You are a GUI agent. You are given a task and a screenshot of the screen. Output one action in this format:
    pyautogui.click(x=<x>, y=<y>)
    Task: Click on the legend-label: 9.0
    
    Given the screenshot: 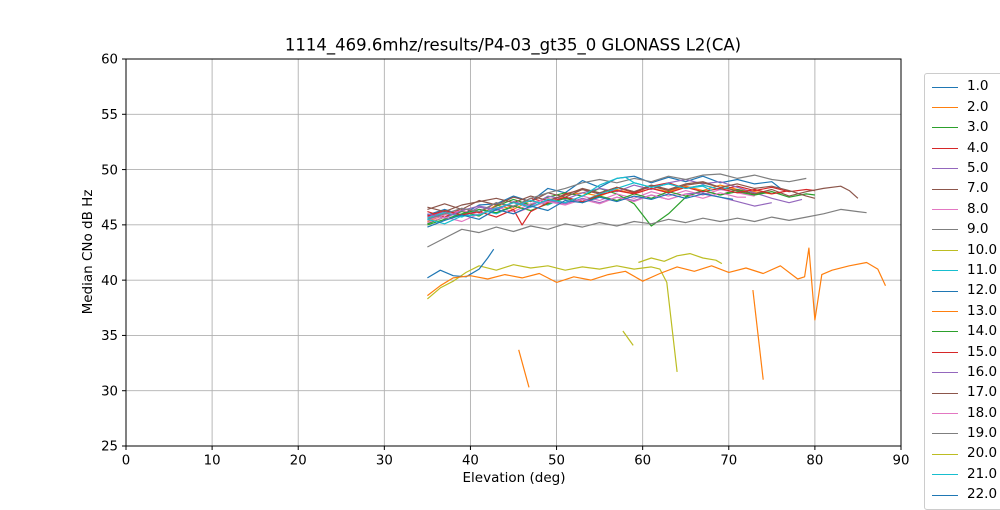 What is the action you would take?
    pyautogui.click(x=978, y=229)
    